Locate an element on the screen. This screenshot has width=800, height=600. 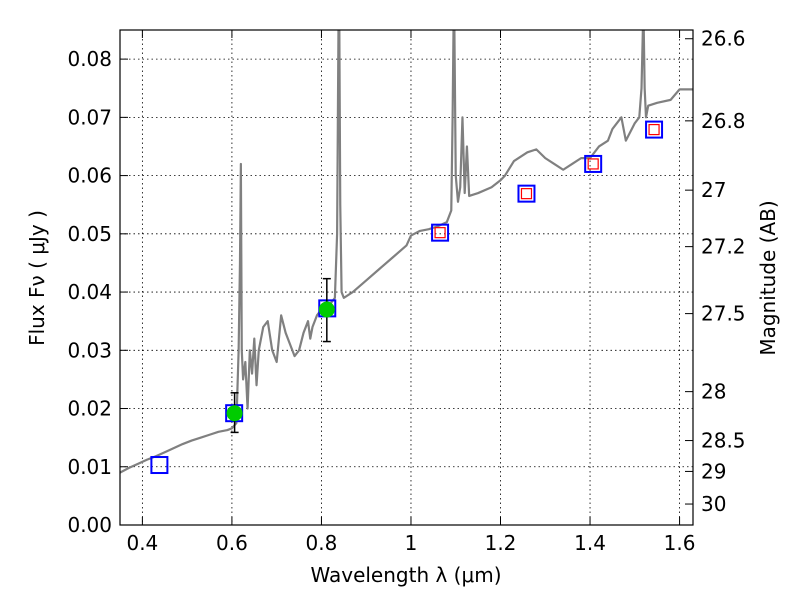
x-tick-label: 0.8 is located at coordinates (322, 543).